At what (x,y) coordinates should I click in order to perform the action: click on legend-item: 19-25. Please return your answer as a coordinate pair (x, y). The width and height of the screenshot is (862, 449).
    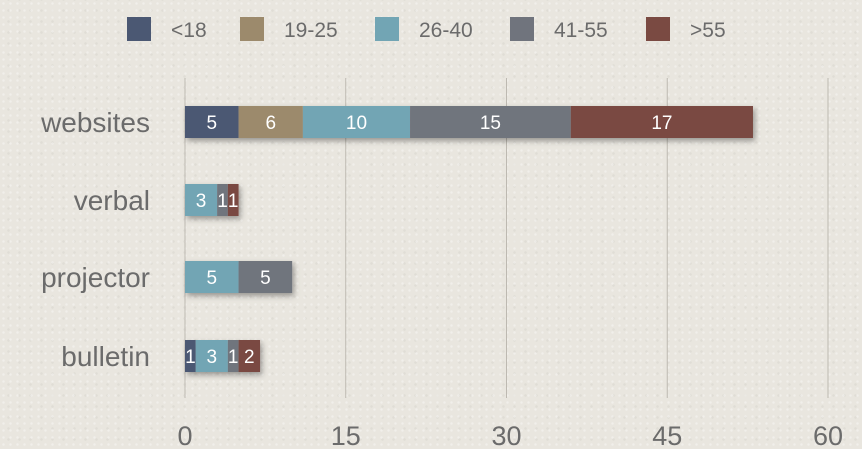
    Looking at the image, I should click on (289, 29).